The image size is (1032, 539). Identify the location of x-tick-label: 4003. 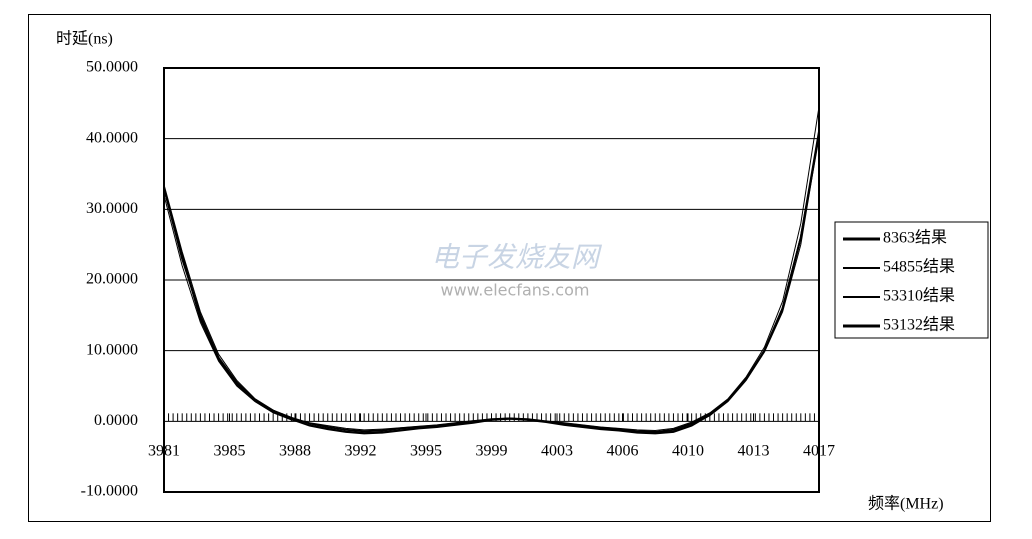
(557, 451).